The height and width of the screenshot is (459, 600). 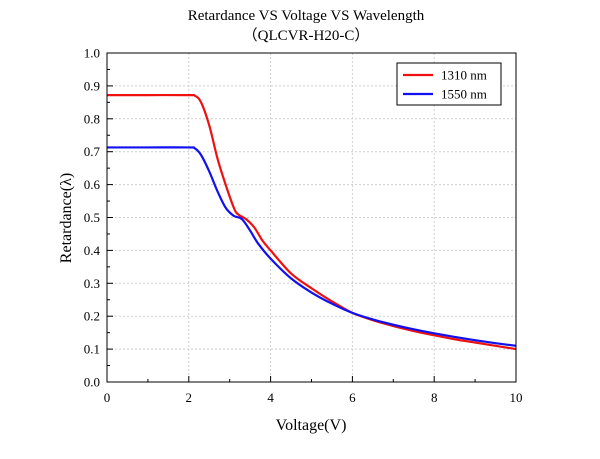 What do you see at coordinates (92, 316) in the screenshot?
I see `y-tick-label: 0.2` at bounding box center [92, 316].